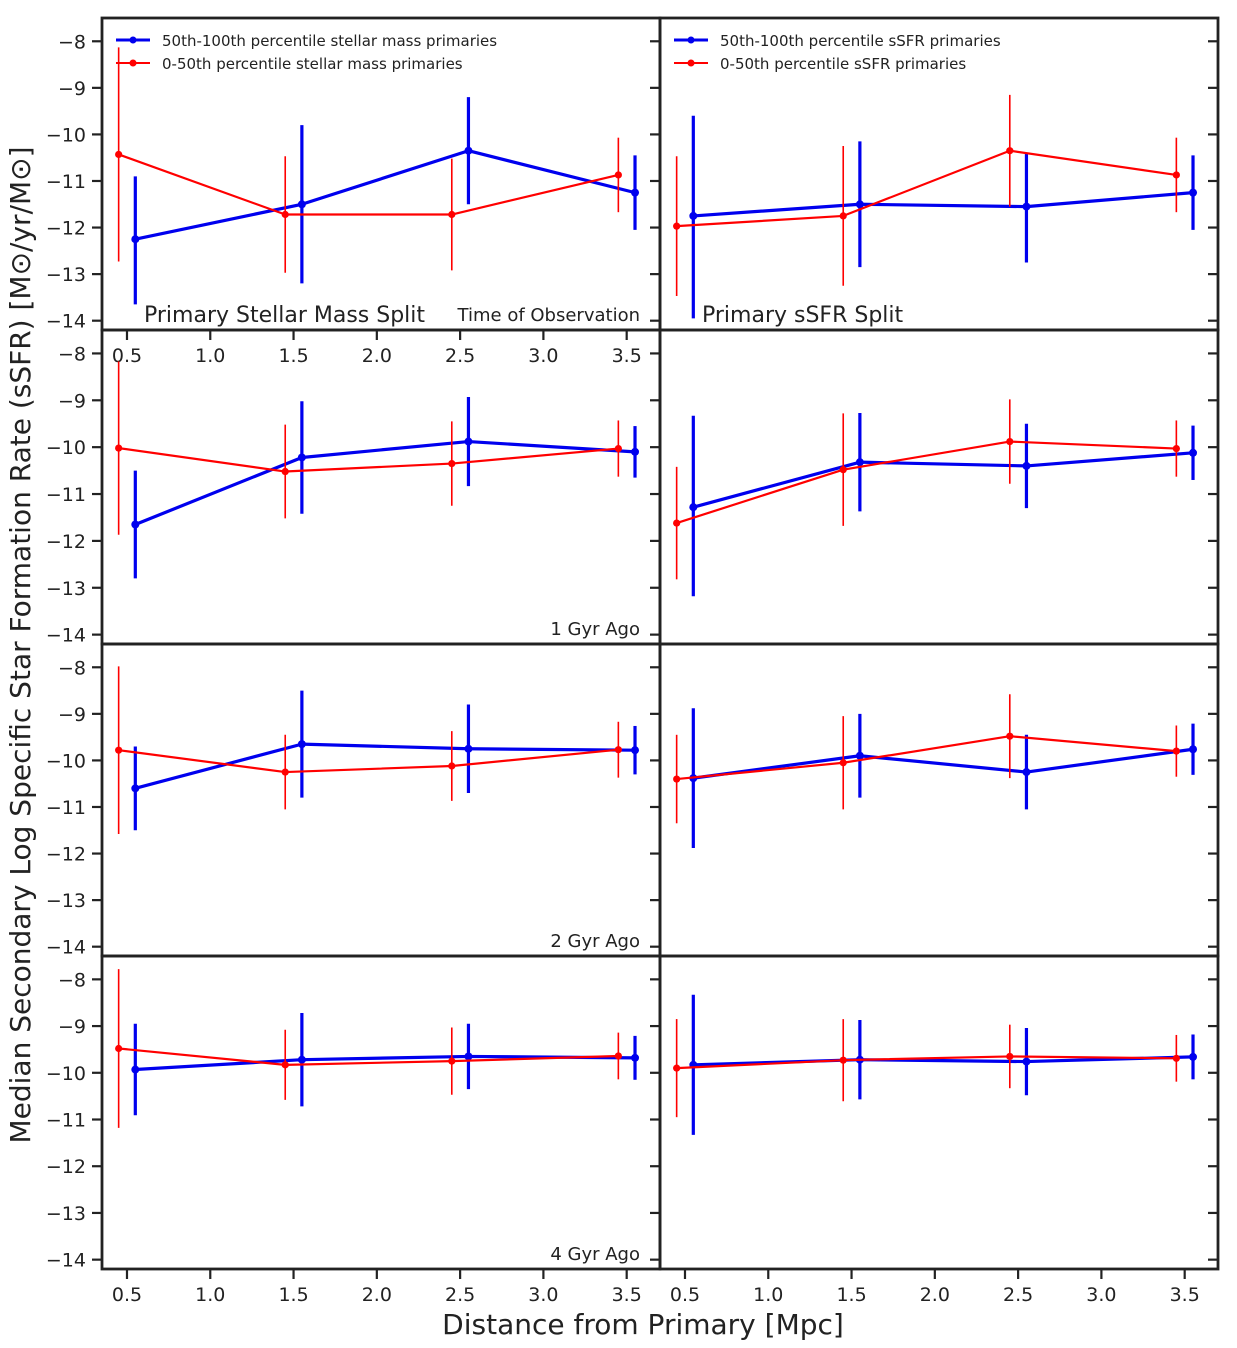 This screenshot has width=1237, height=1348. What do you see at coordinates (293, 1295) in the screenshot?
I see `x-tick-label: 1.5` at bounding box center [293, 1295].